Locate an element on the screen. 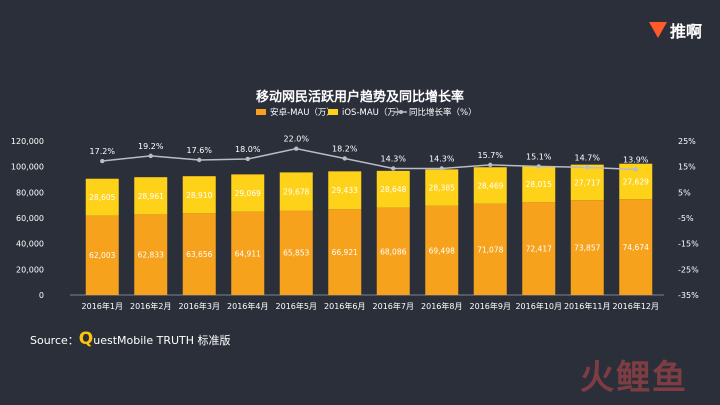  data-label-ios: 28,015 is located at coordinates (539, 184).